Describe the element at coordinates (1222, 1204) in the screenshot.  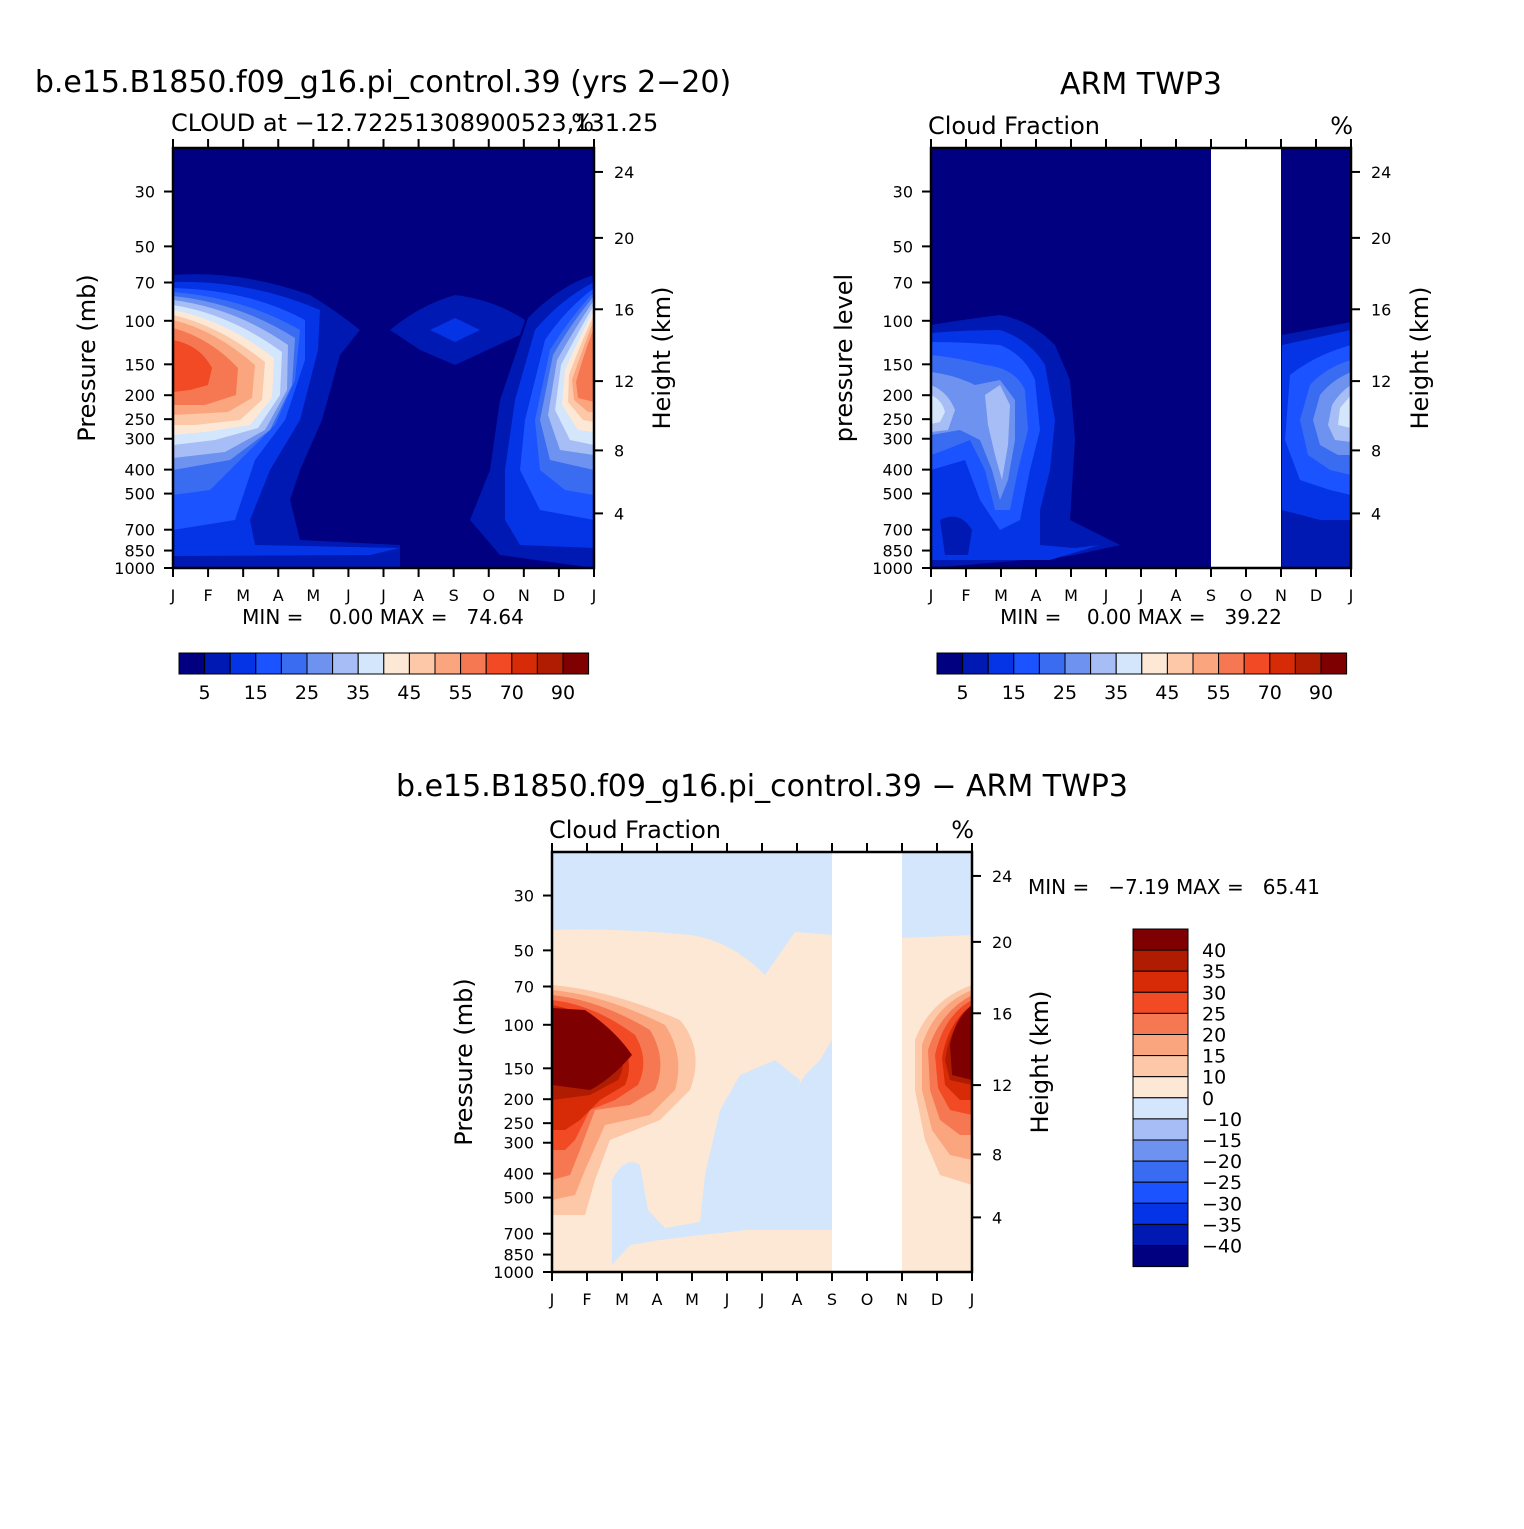
I see `colorbar-label: −30` at that location.